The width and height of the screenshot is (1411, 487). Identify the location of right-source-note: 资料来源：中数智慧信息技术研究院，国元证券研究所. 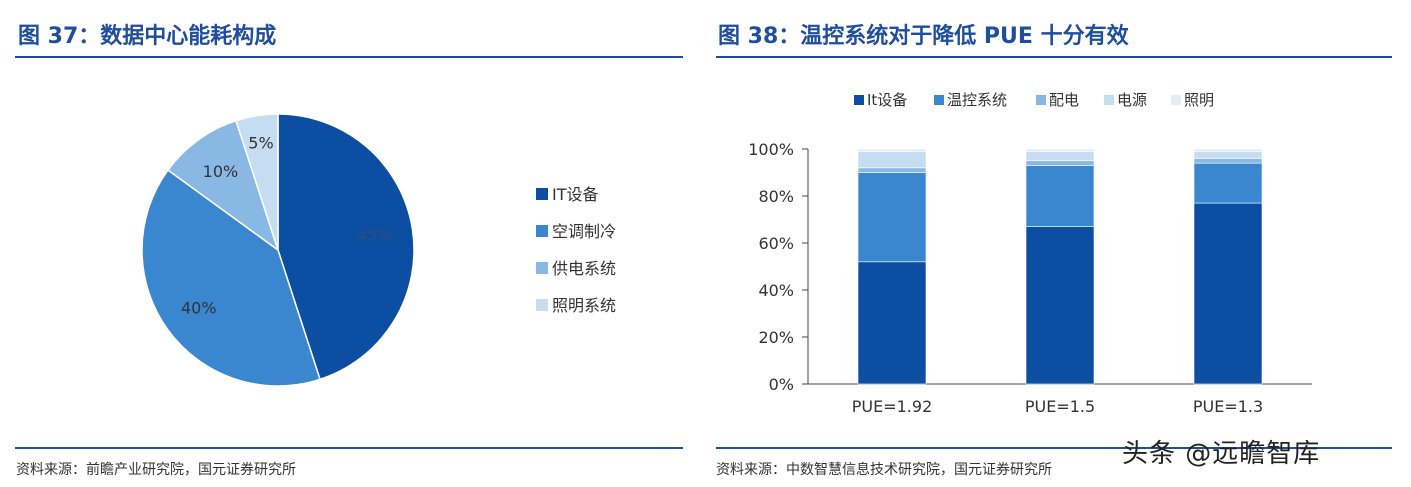
(884, 470).